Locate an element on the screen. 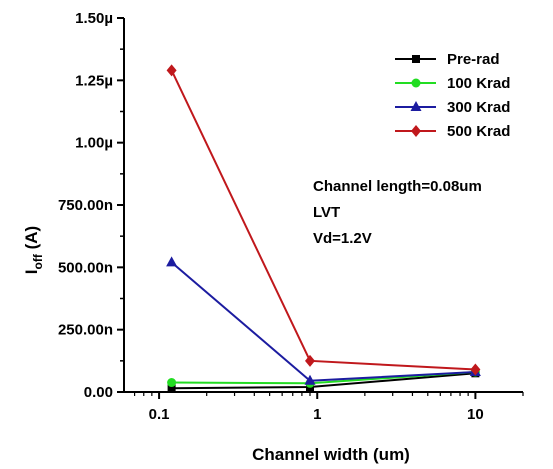  legend: Pre-rad 100 Krad 300 Krad 500 Krad is located at coordinates (452, 95).